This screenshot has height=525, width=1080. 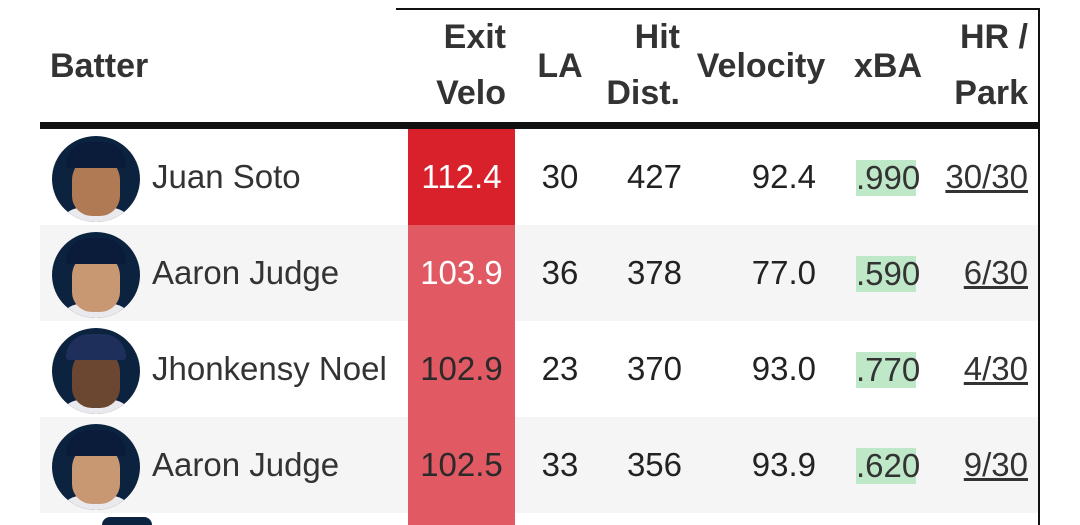 I want to click on exit-velo-cell: 102.5, so click(x=461, y=465).